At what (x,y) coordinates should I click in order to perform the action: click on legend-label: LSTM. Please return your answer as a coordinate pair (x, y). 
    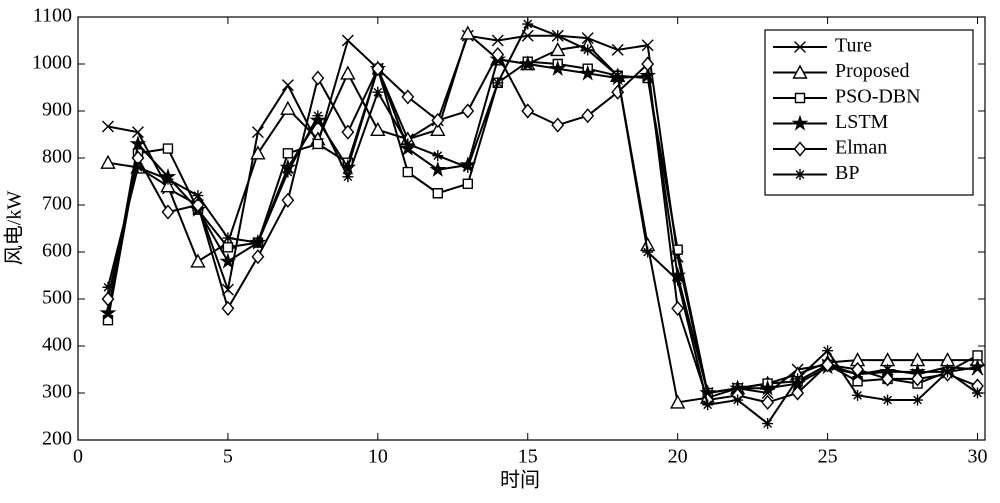
    Looking at the image, I should click on (862, 122).